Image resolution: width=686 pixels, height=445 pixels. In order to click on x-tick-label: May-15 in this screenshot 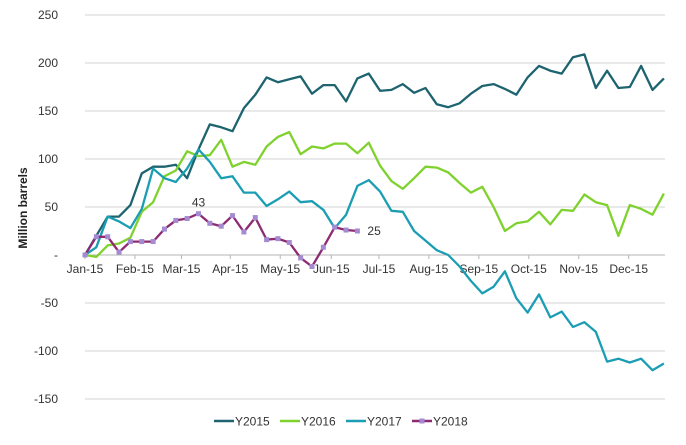, I will do `click(280, 269)`.